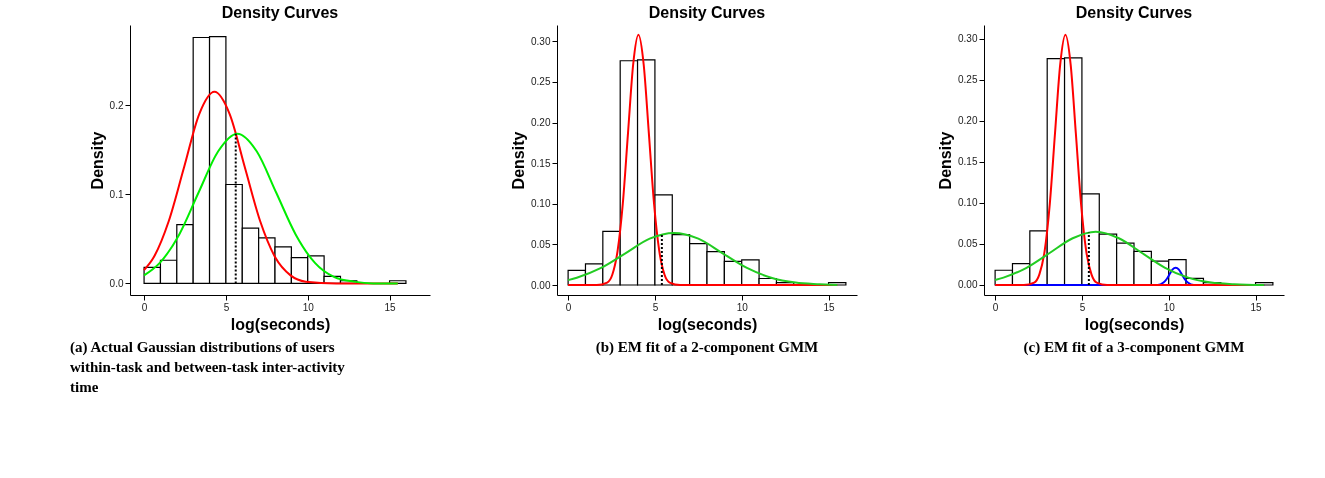 This screenshot has width=1325, height=478. What do you see at coordinates (208, 367) in the screenshot?
I see `text: (a) Actual Gaussian distributions of users within-task and between-task inter-activity time` at bounding box center [208, 367].